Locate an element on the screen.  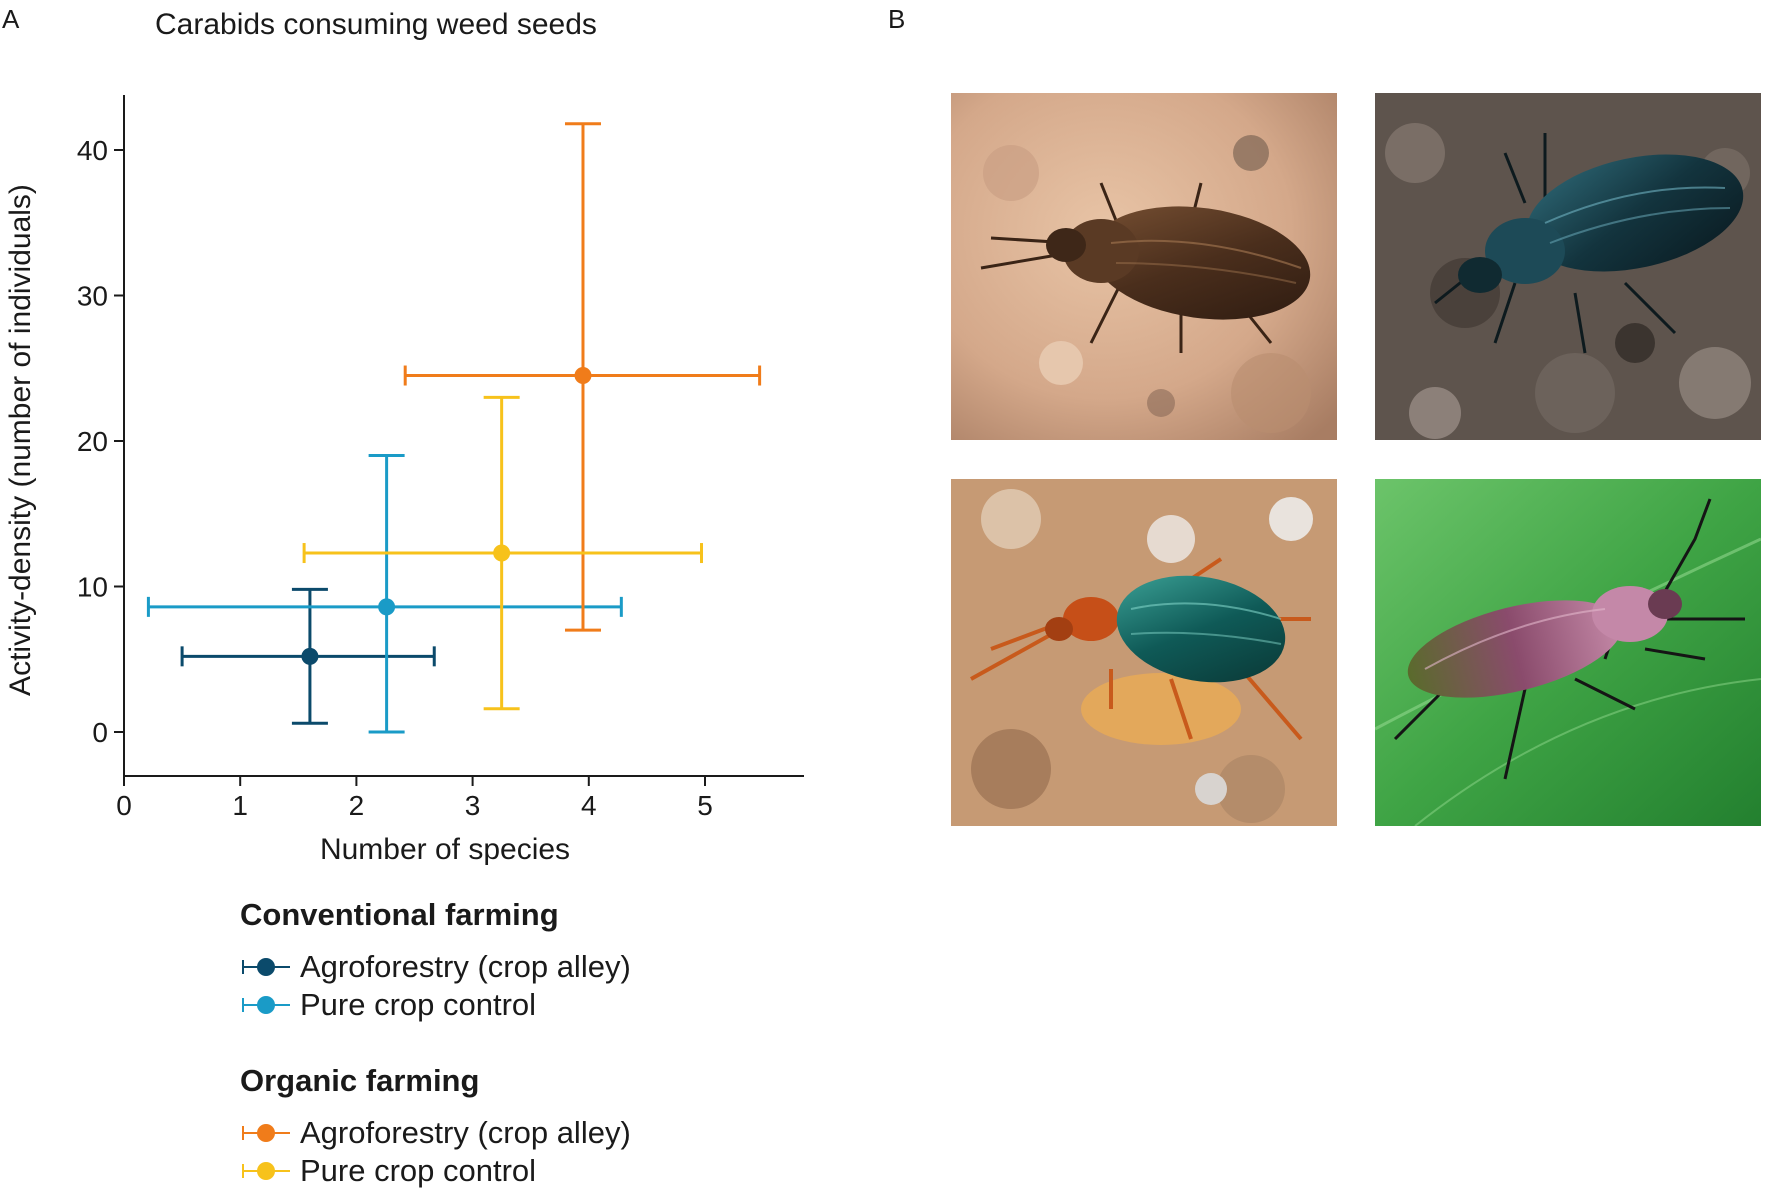
legend-item-organic-agroforestry: Agroforestry (crop alley) is located at coordinates (435, 1133).